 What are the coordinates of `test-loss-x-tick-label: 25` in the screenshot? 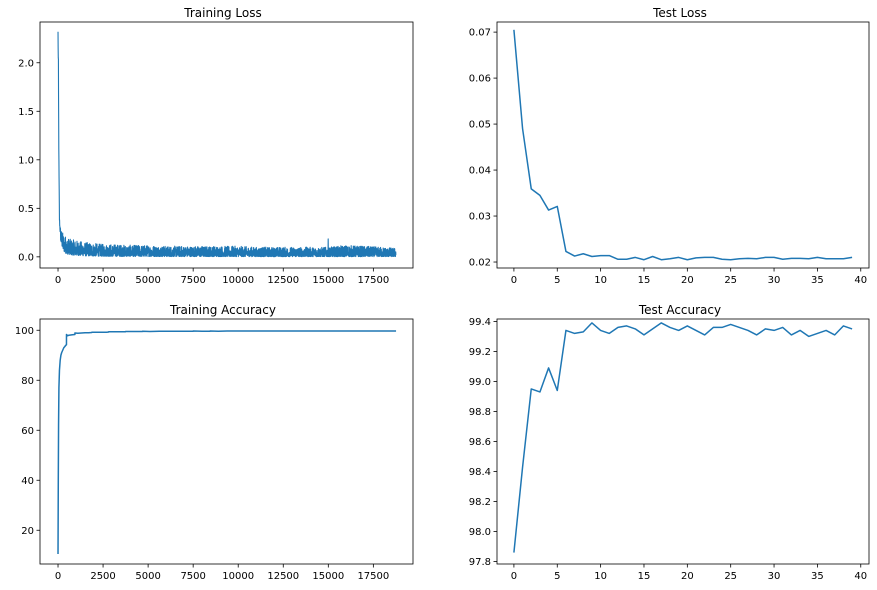 It's located at (730, 280).